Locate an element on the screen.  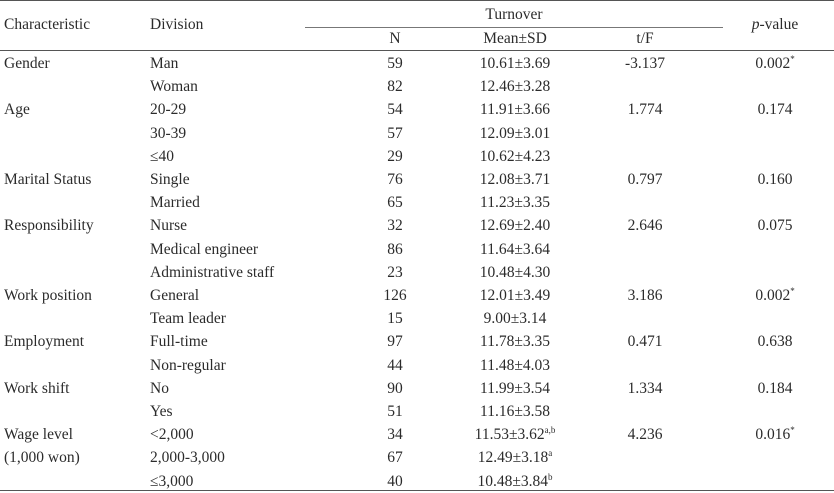
row-division: Medical engineer is located at coordinates (204, 249).